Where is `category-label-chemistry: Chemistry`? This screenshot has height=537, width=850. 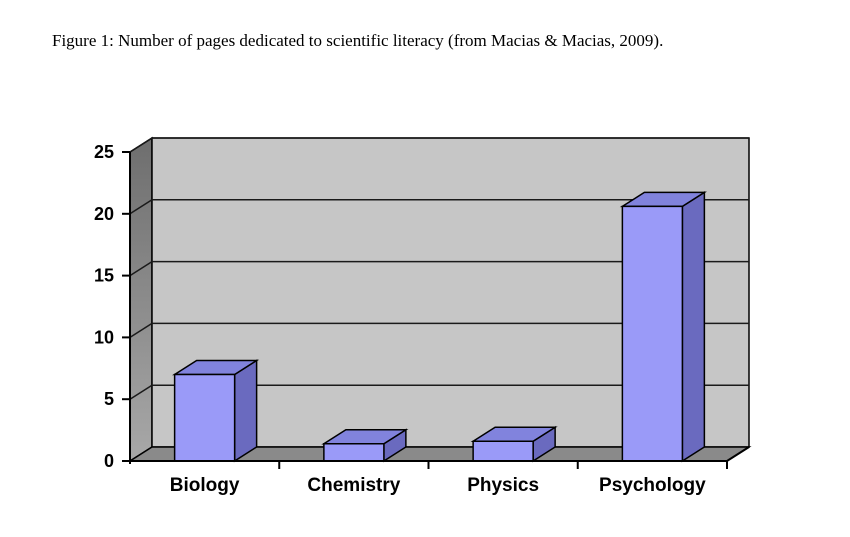 category-label-chemistry: Chemistry is located at coordinates (353, 485).